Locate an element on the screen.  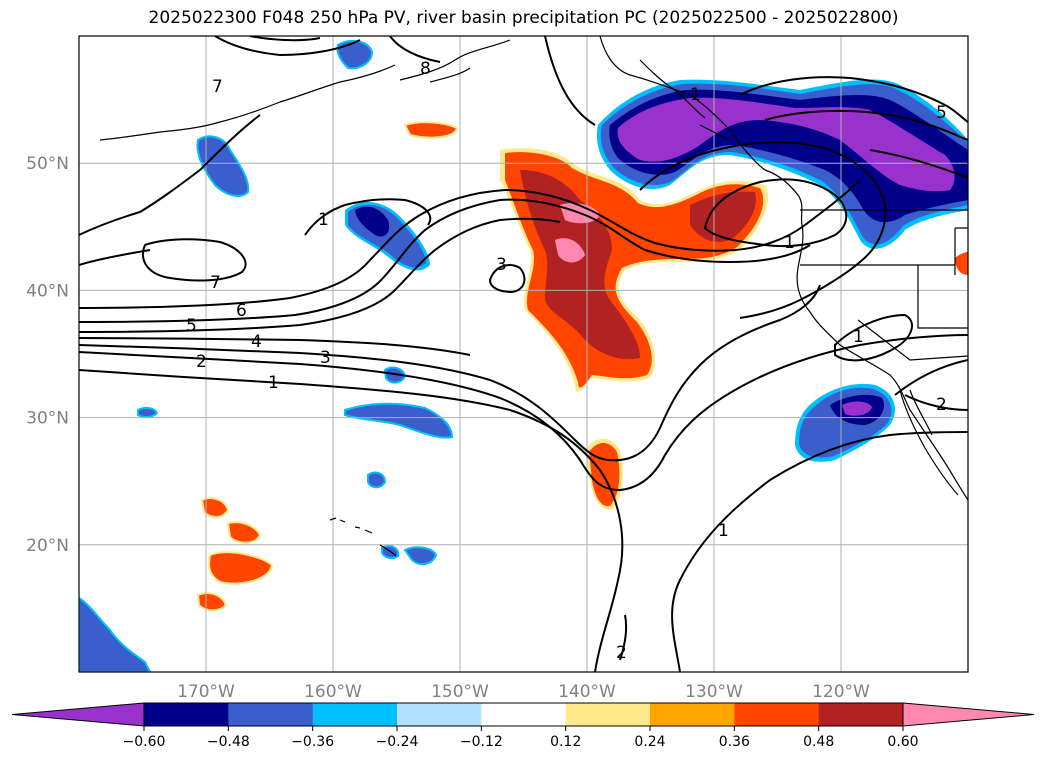
negative-anomaly-hawaii is located at coordinates (420, 556).